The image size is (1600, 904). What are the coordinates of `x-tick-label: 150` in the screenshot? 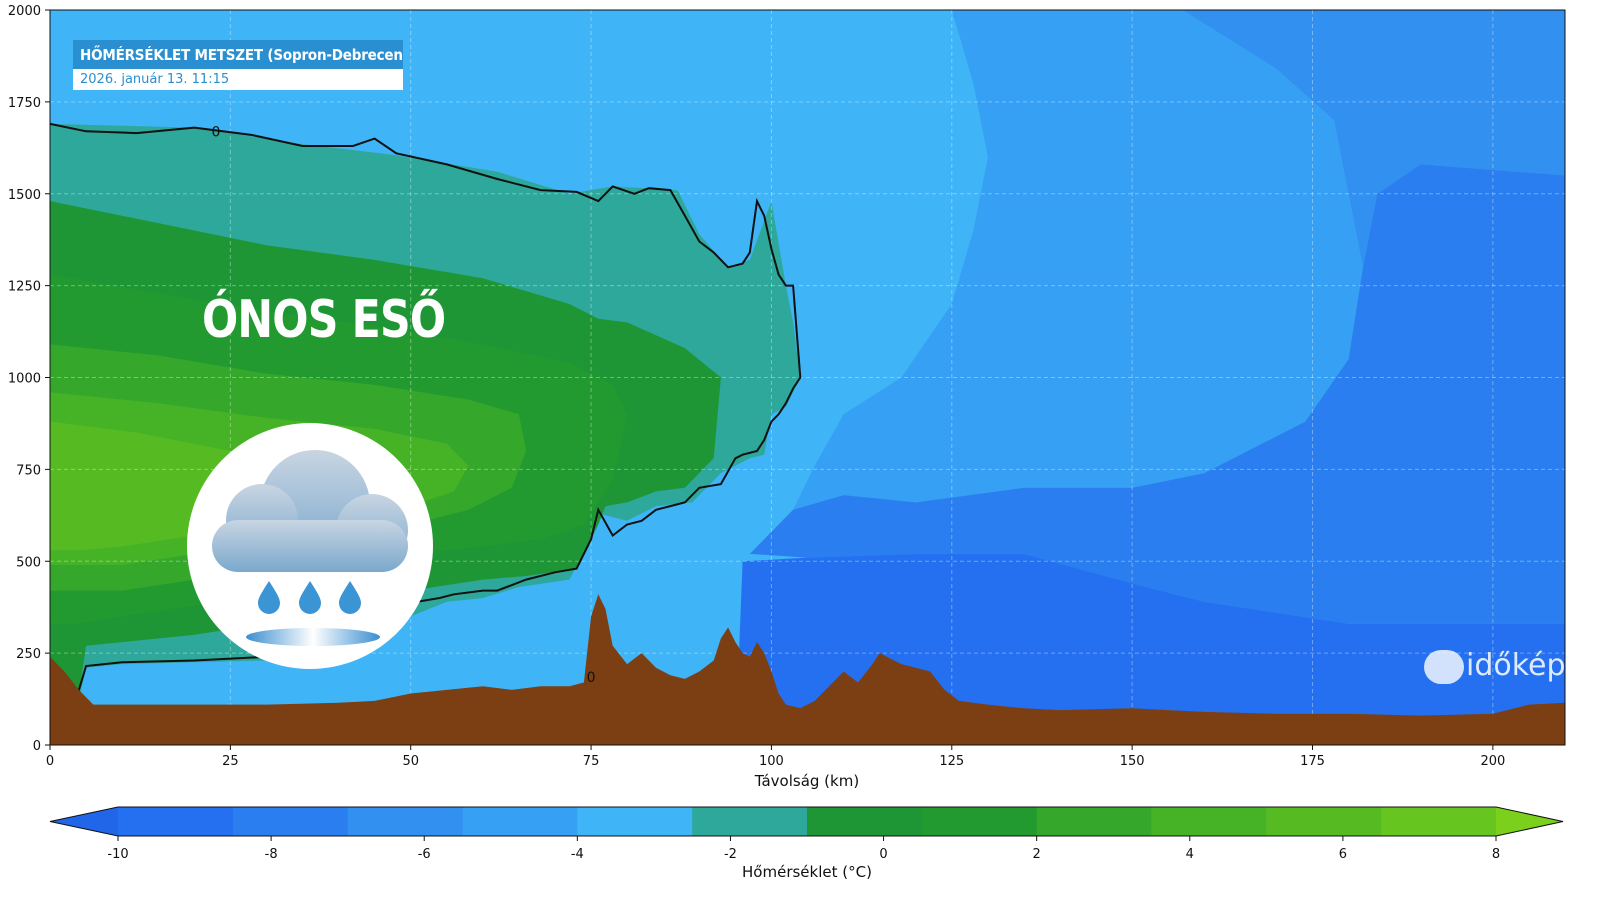 It's located at (1132, 761).